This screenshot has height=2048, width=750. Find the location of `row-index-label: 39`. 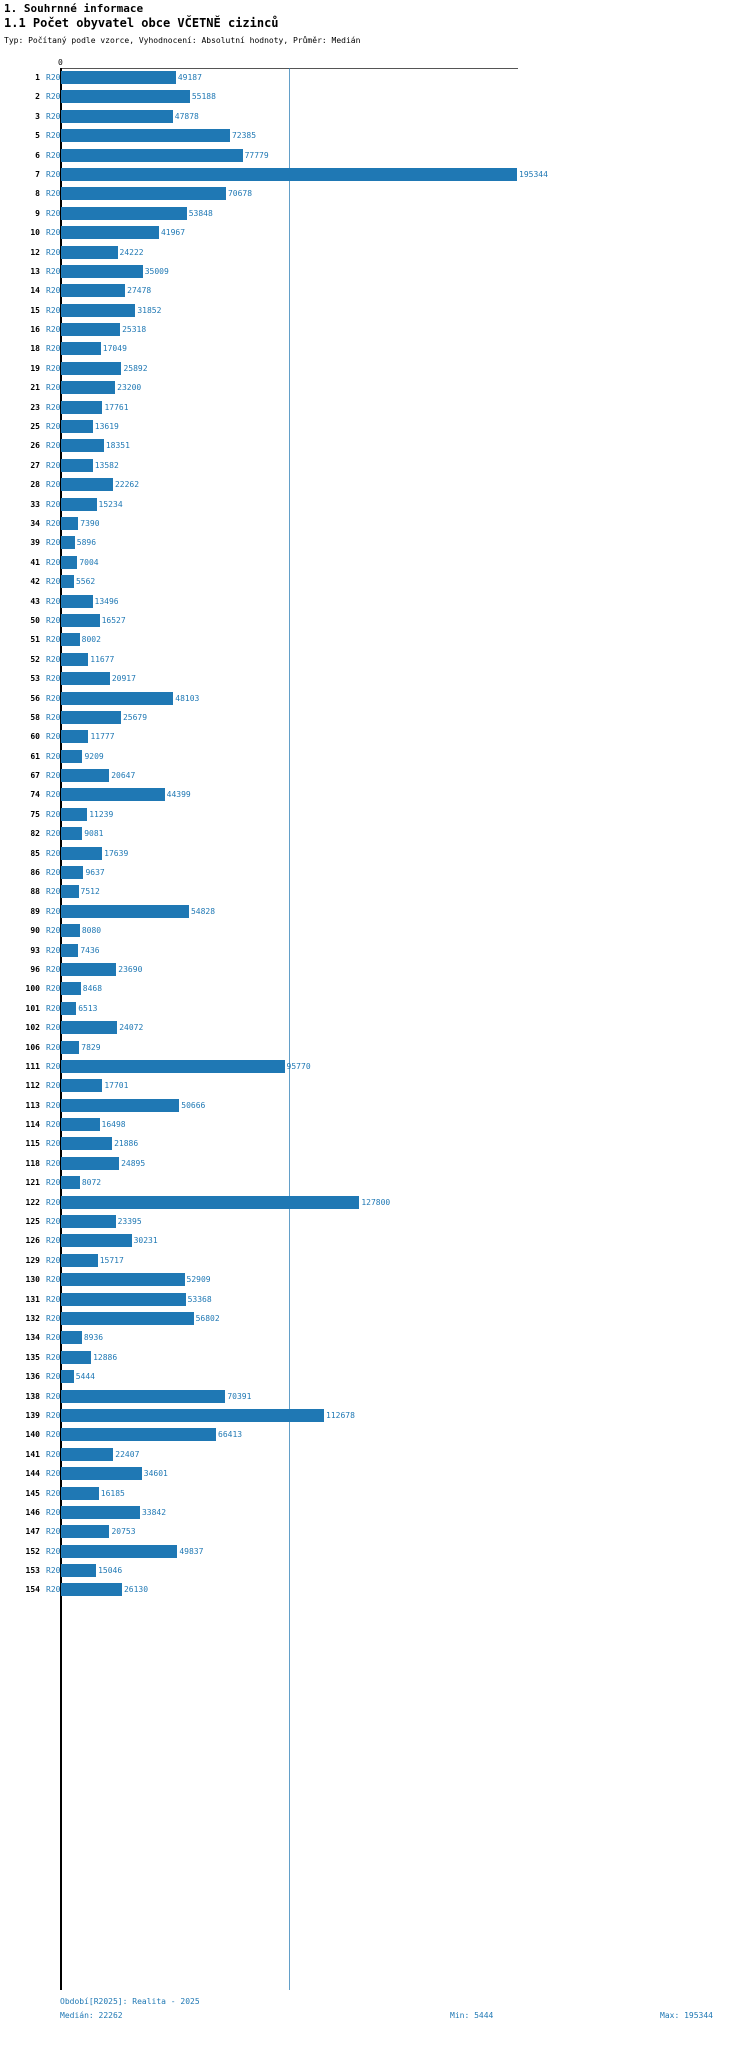

row-index-label: 39 is located at coordinates (35, 543).